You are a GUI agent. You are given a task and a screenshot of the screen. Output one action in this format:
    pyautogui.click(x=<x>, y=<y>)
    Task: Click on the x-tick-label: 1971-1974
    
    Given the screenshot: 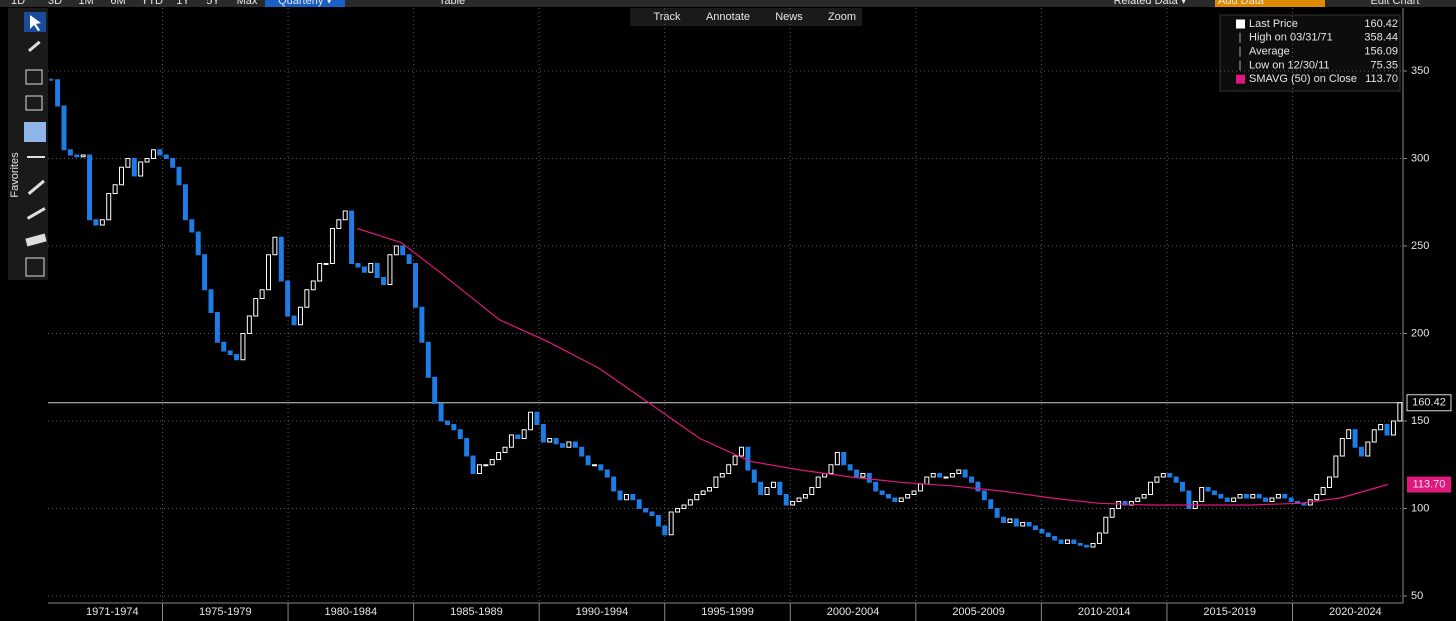 What is the action you would take?
    pyautogui.click(x=112, y=612)
    